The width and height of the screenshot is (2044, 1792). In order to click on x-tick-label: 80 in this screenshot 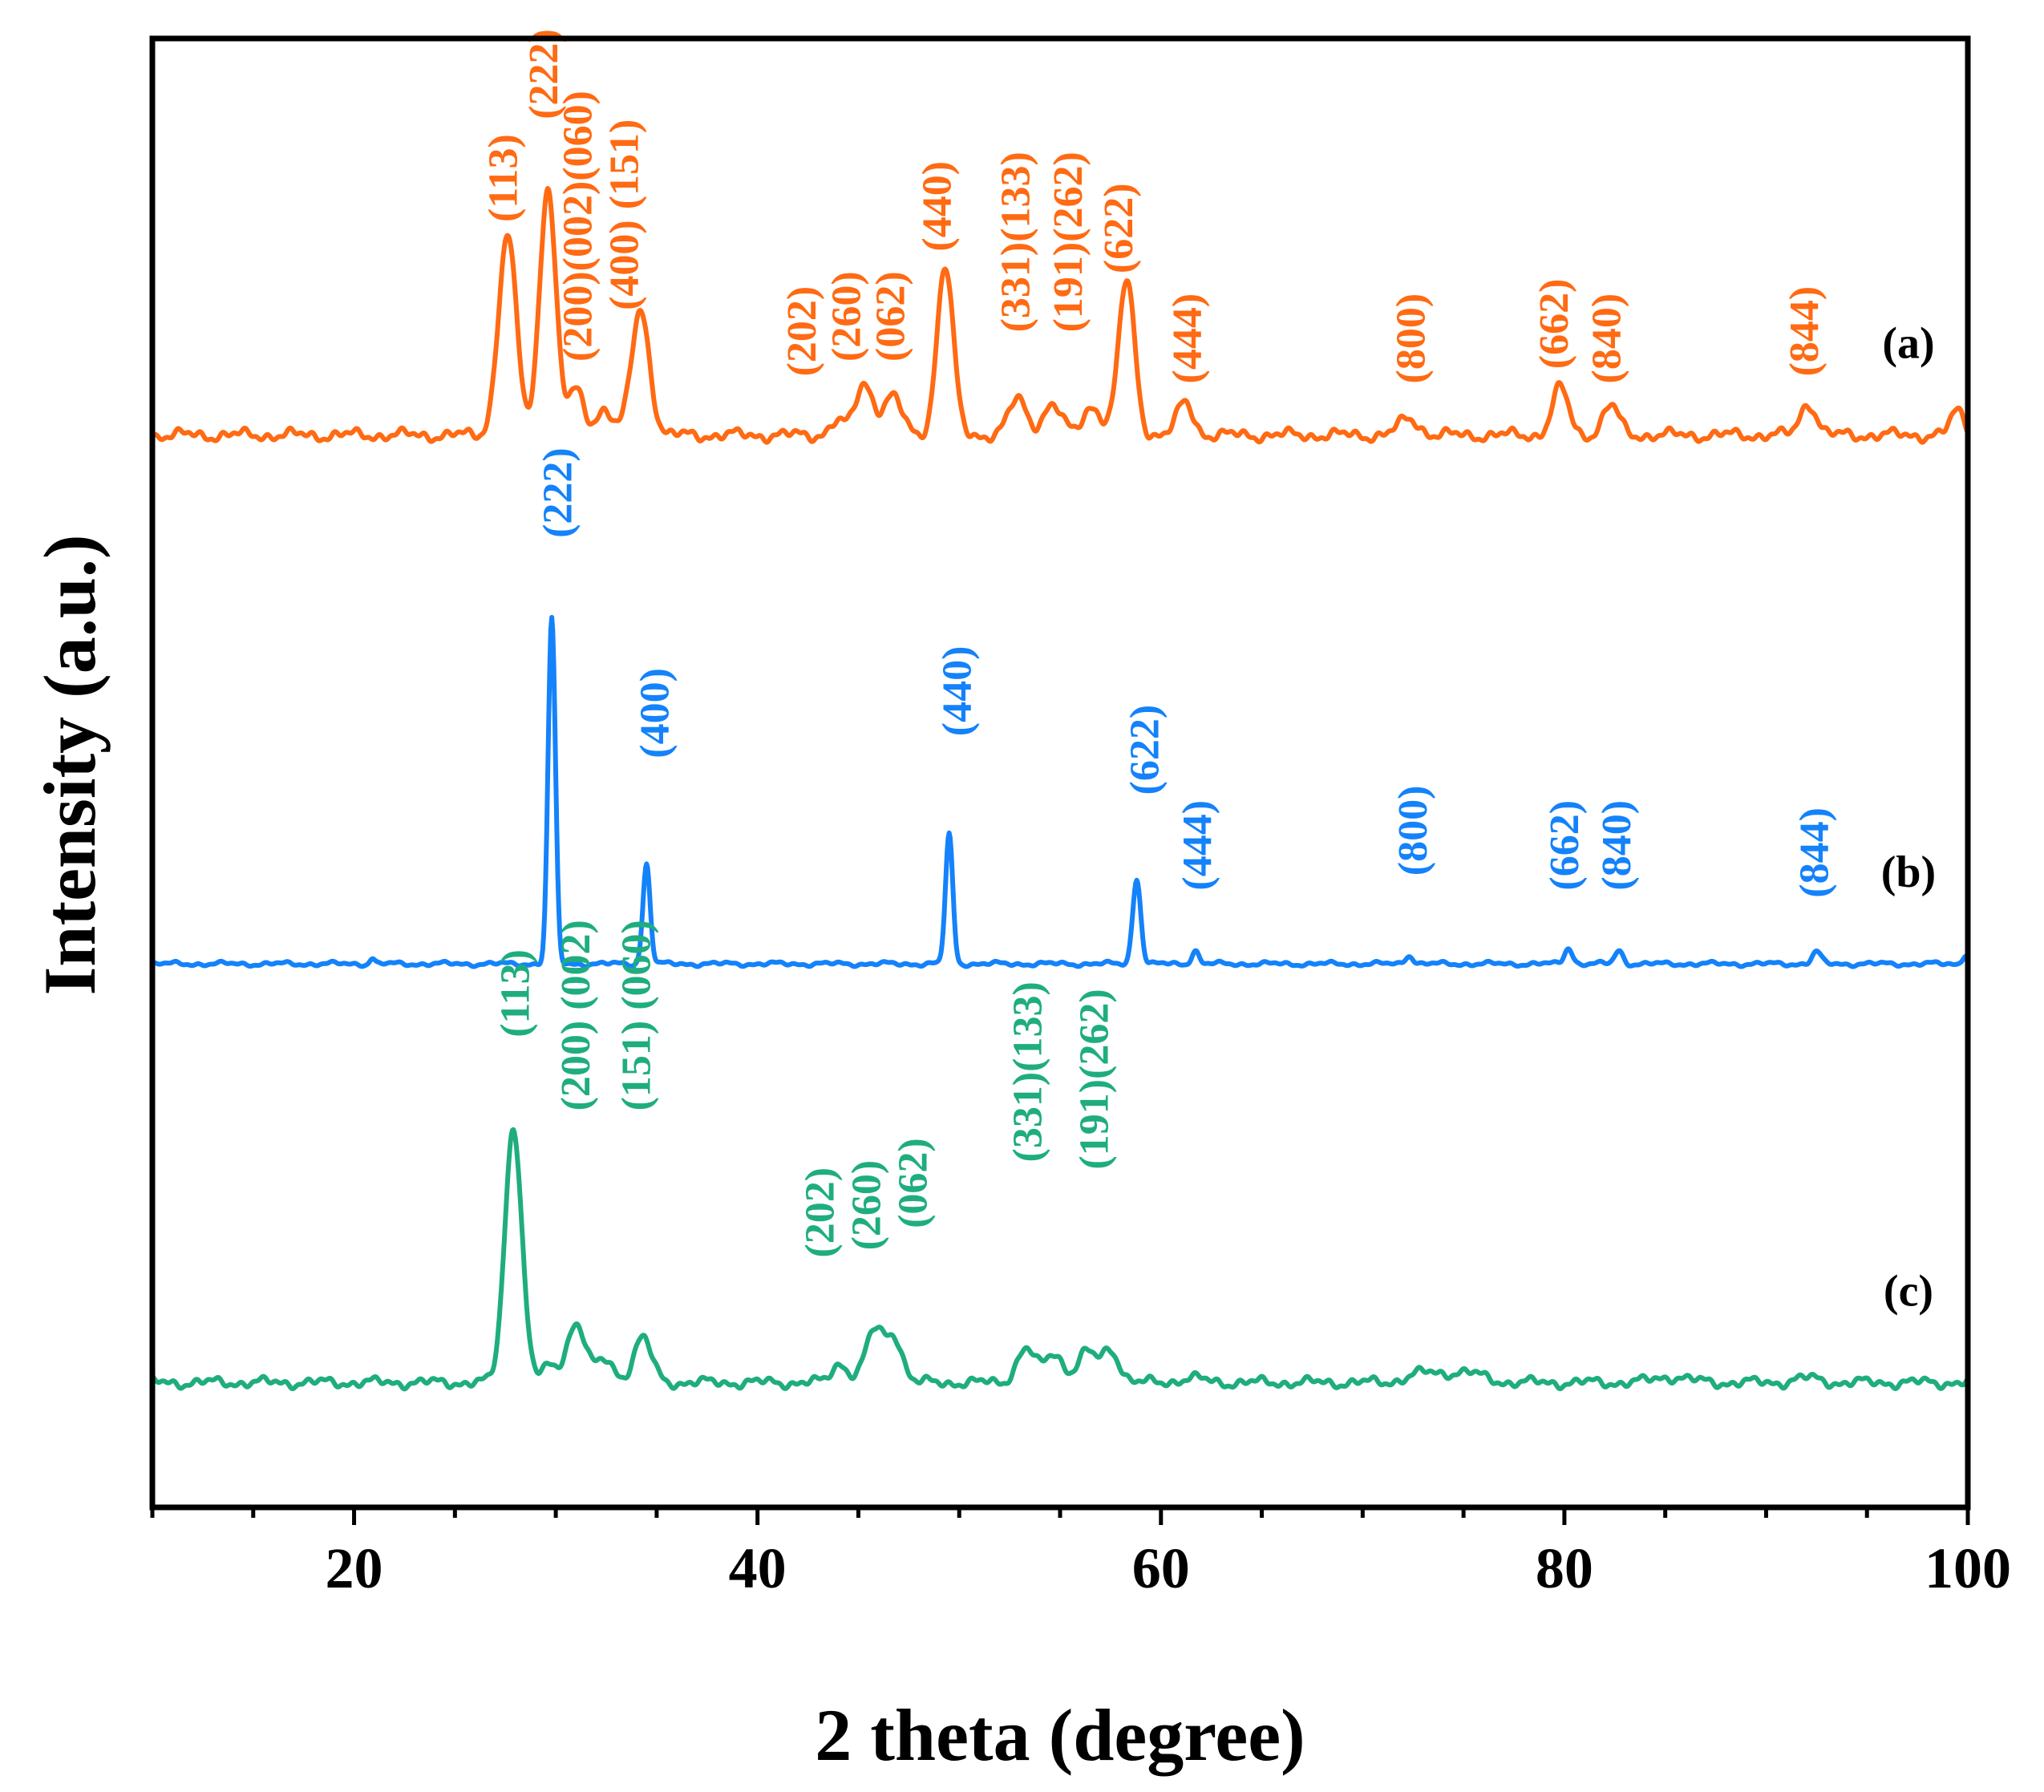, I will do `click(1564, 1568)`.